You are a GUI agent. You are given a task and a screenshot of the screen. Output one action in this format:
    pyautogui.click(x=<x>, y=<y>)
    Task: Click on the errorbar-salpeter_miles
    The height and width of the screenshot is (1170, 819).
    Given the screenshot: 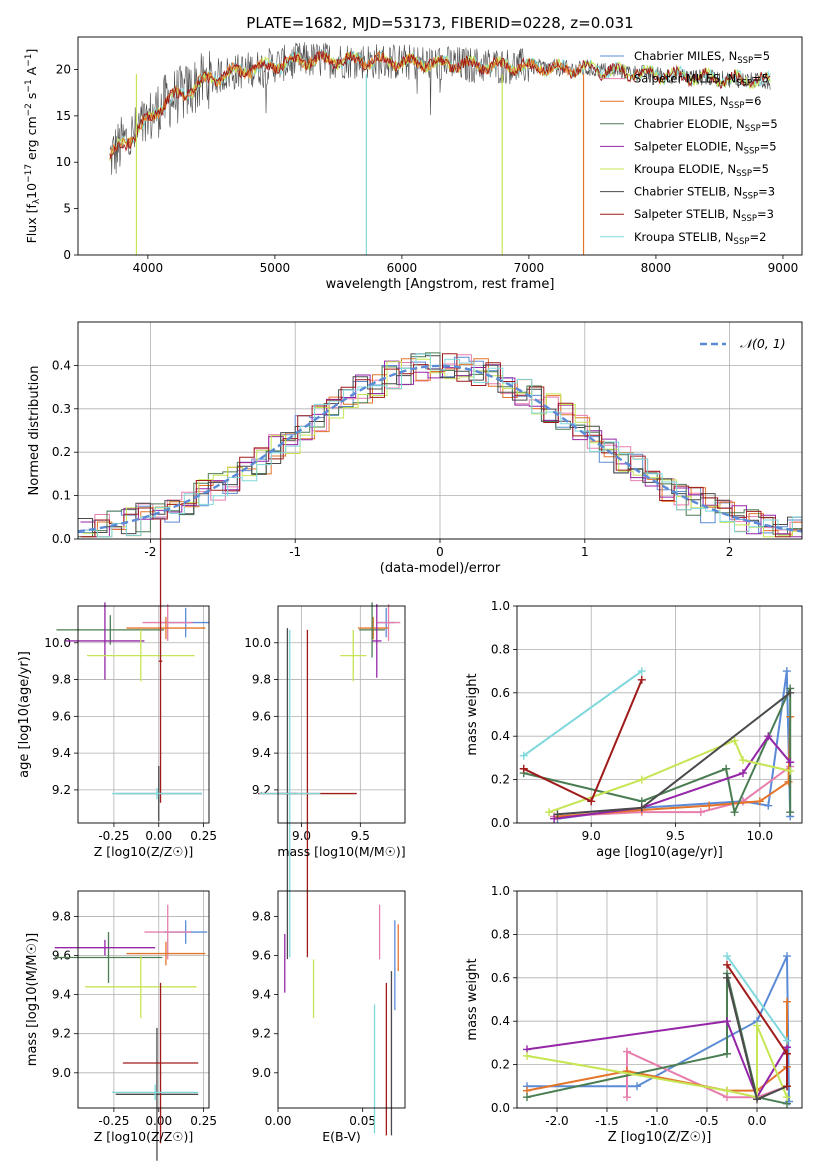 What is the action you would take?
    pyautogui.click(x=388, y=622)
    